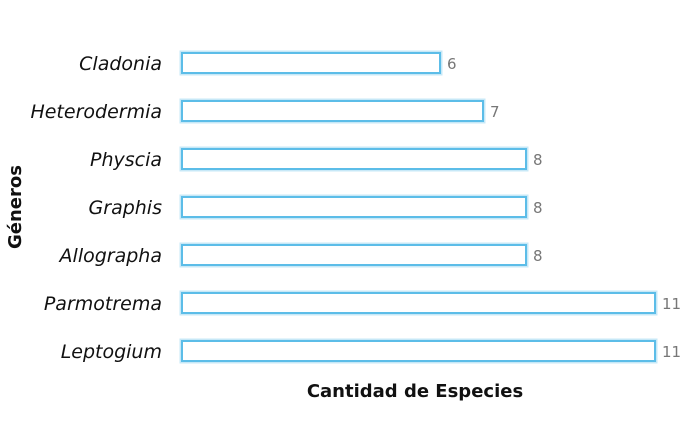  Describe the element at coordinates (671, 304) in the screenshot. I see `value-label-parmotrema: 11` at that location.